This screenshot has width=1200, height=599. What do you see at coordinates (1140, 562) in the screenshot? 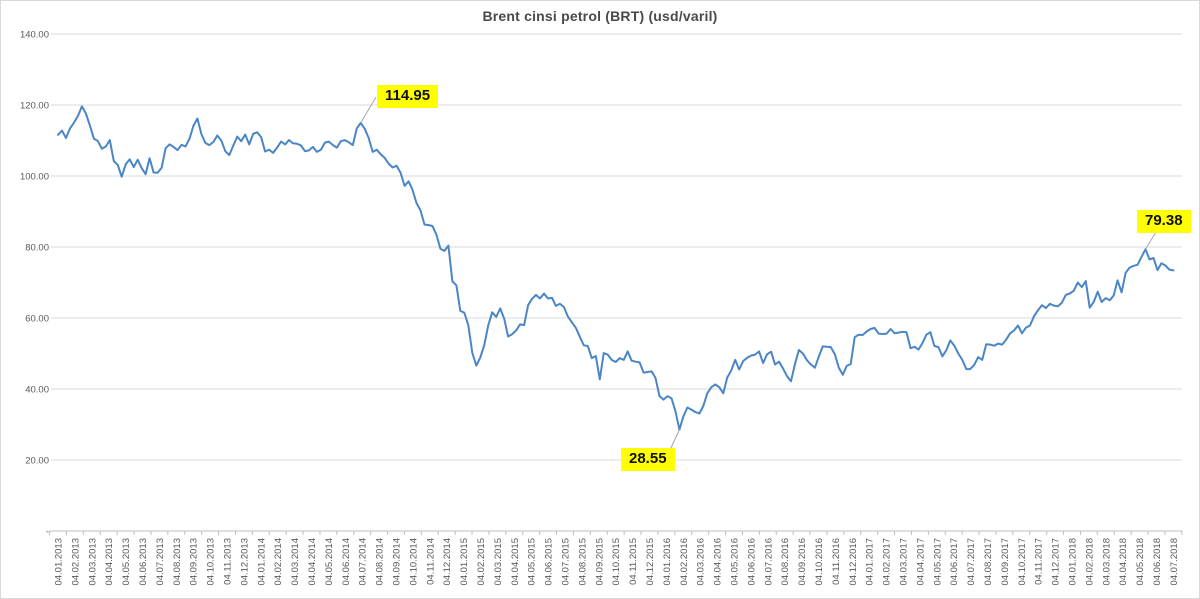
I see `x-axis-tick-label: 04.05.2018` at bounding box center [1140, 562].